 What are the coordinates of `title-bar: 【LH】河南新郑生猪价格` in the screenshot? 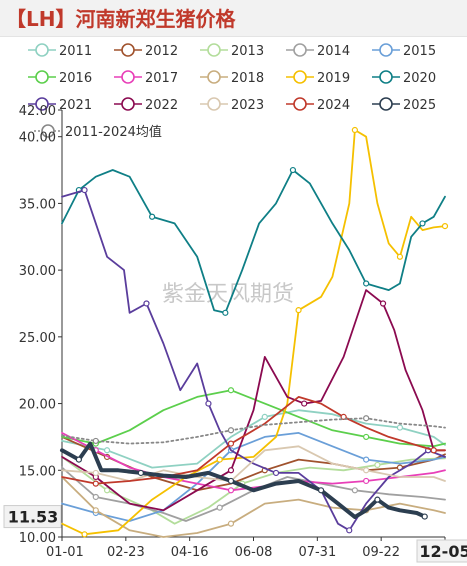 It's located at (233, 18).